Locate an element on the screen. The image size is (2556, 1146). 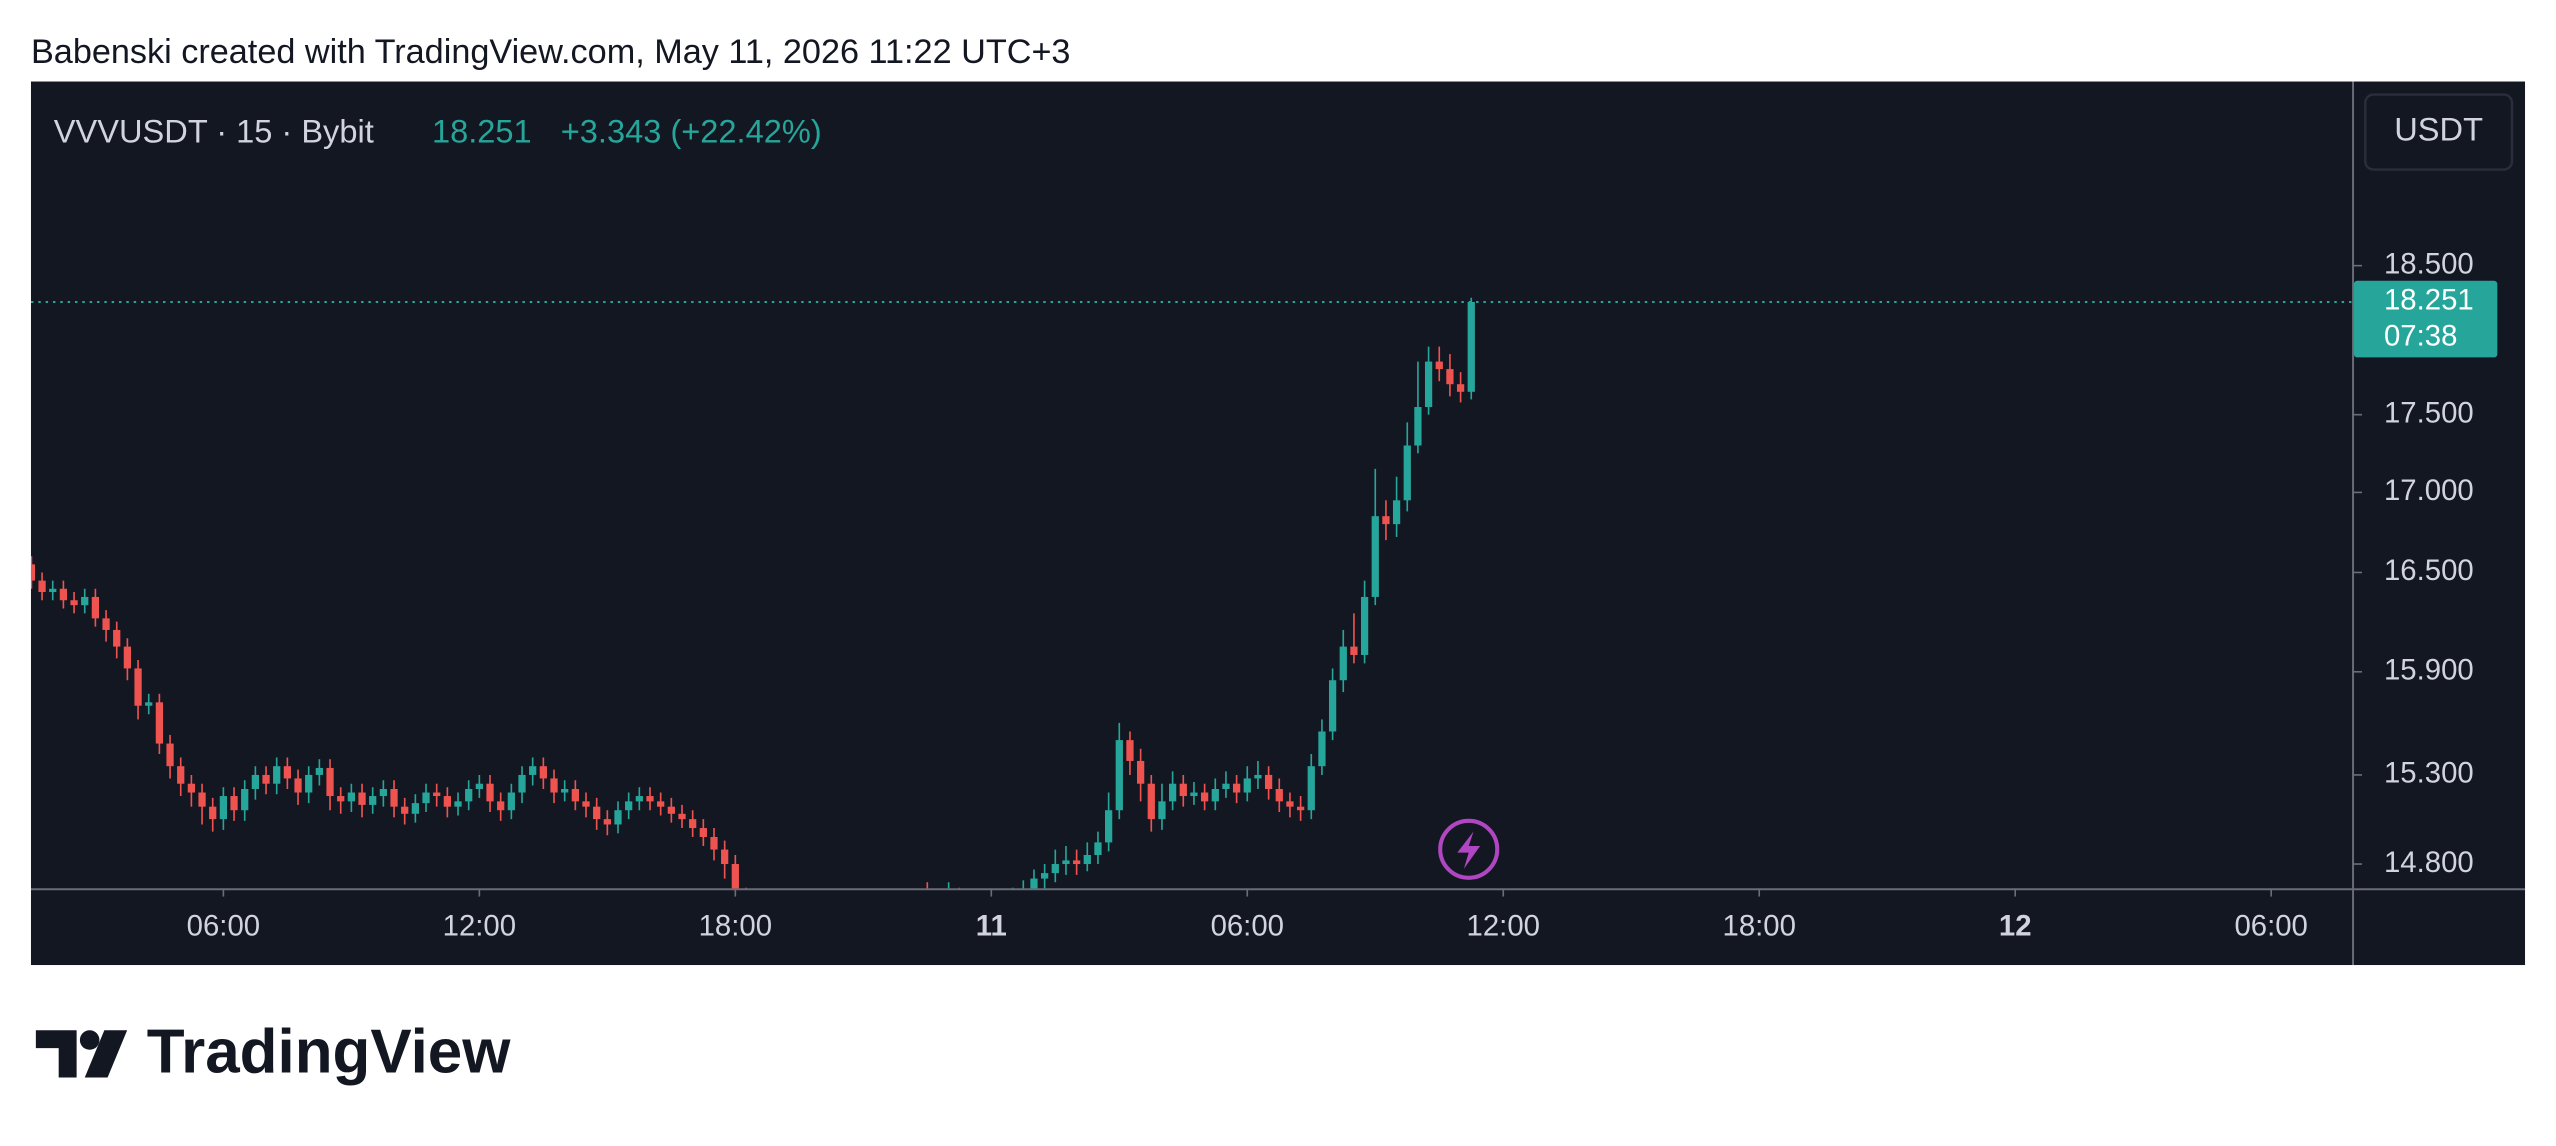
currency-label: USDT is located at coordinates (2438, 129).